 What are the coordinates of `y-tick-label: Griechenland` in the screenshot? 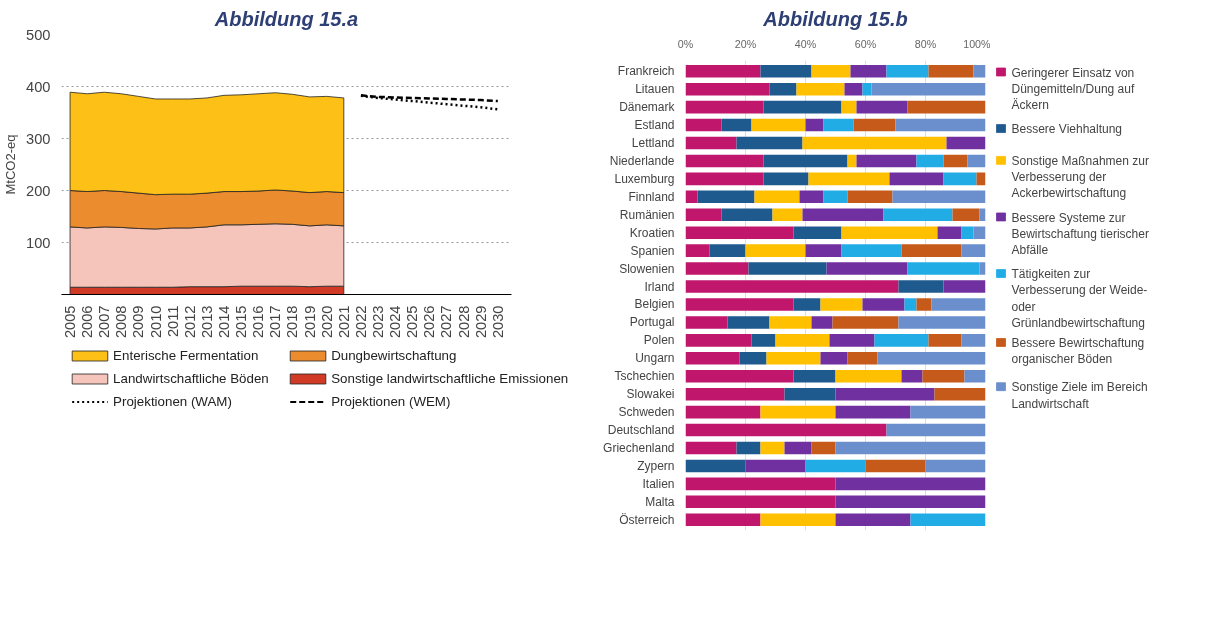 It's located at (639, 447).